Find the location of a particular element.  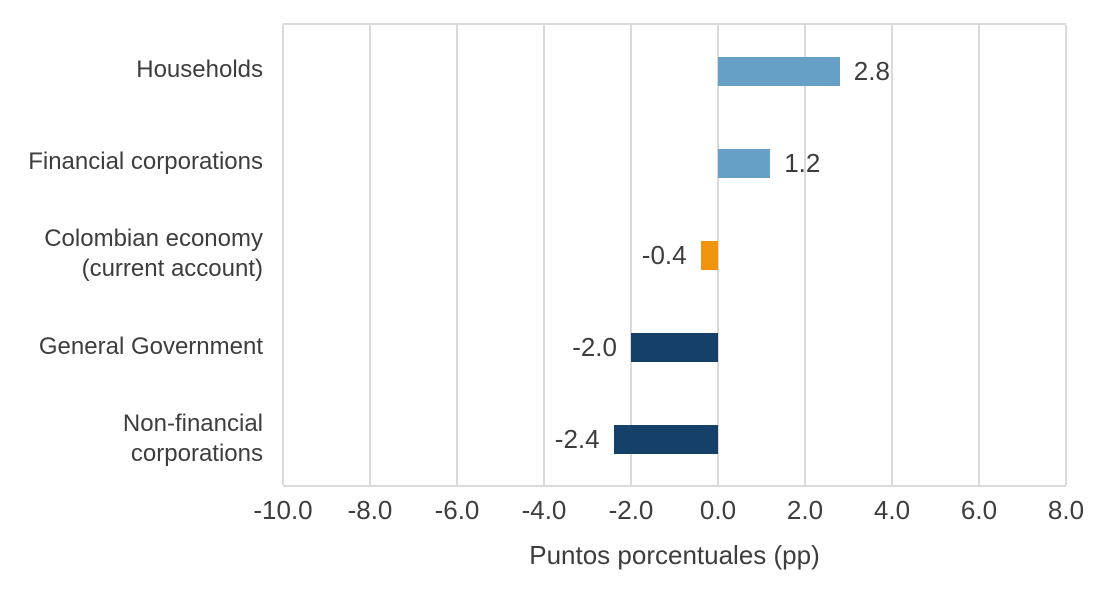

category-label: Households is located at coordinates (199, 70).